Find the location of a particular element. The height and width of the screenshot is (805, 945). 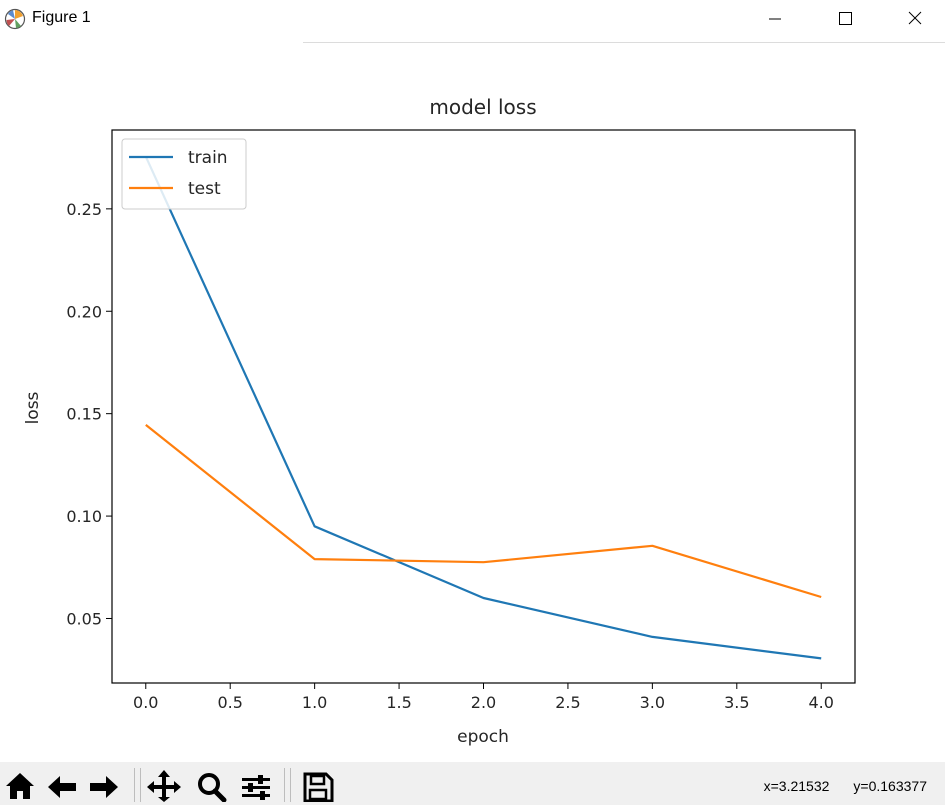

y-tick-label: 0.15 is located at coordinates (84, 414).